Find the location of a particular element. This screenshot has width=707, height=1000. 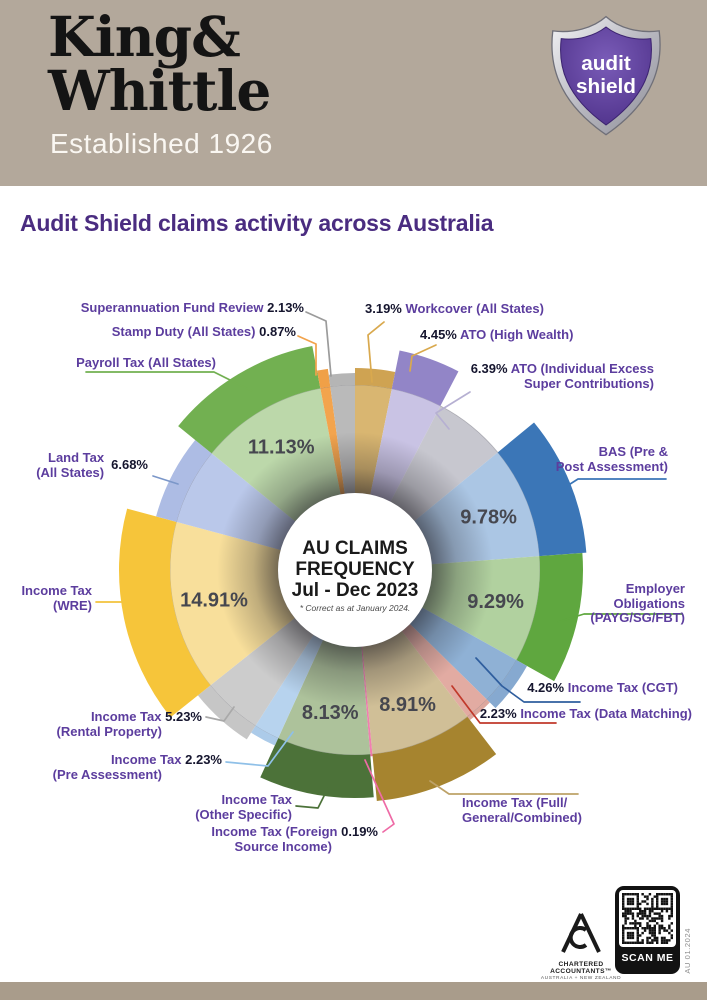

label-line-otherspec-0: Income Tax is located at coordinates (256, 799).